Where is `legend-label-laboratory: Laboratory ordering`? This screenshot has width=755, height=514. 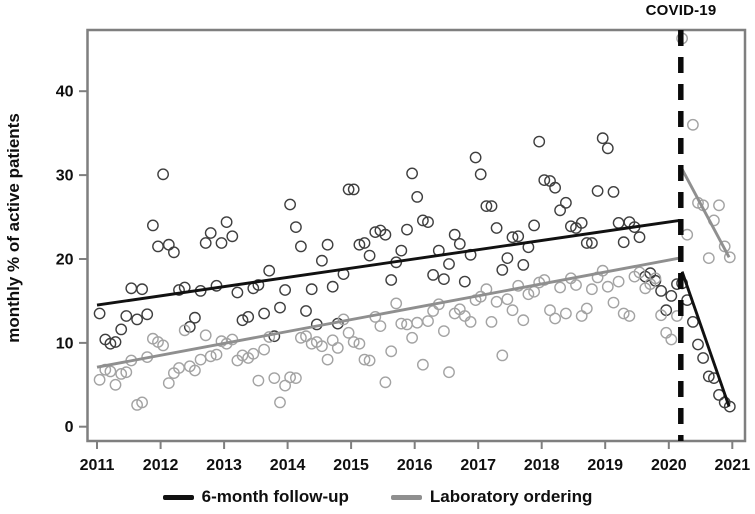
legend-label-laboratory: Laboratory ordering is located at coordinates (511, 496).